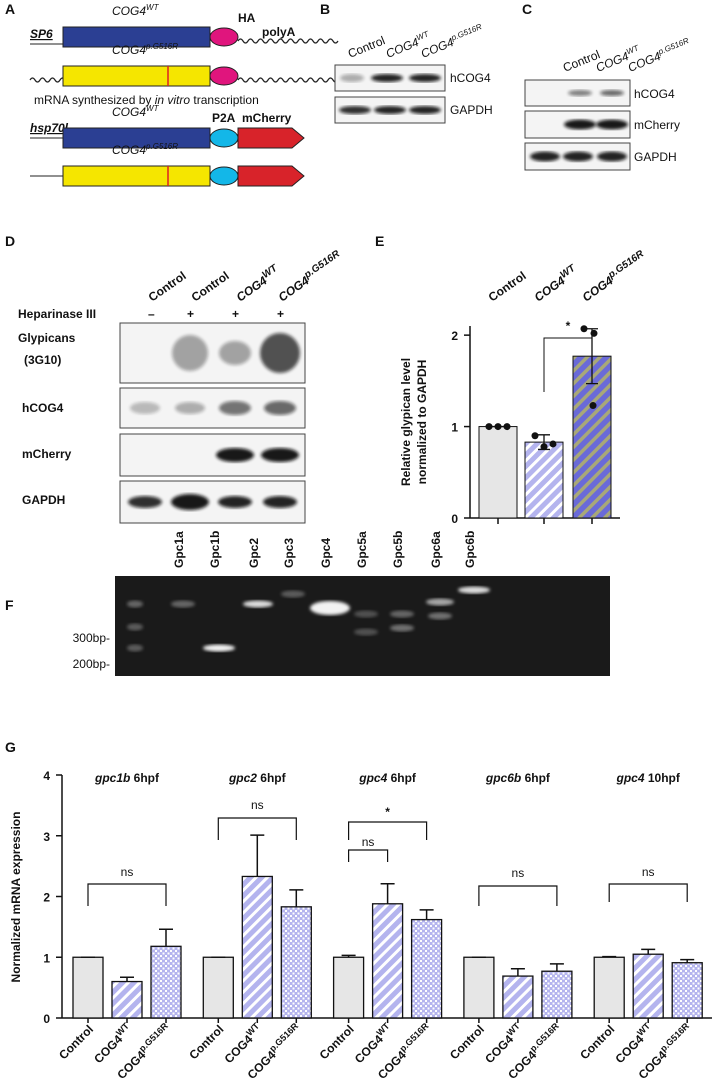  Describe the element at coordinates (379, 241) in the screenshot. I see `panel-label: E` at that location.